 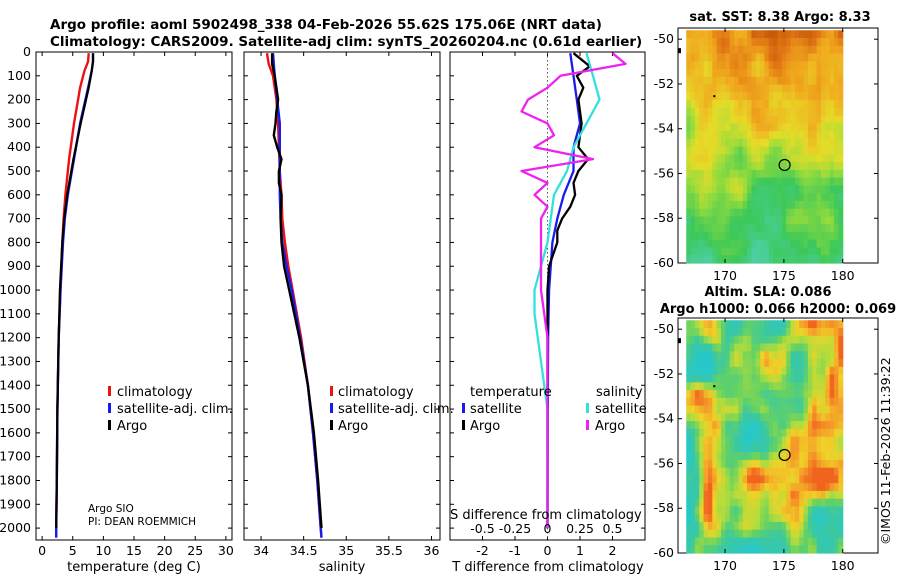 What do you see at coordinates (482, 528) in the screenshot?
I see `salinity-diff-tick-label: -0.5` at bounding box center [482, 528].